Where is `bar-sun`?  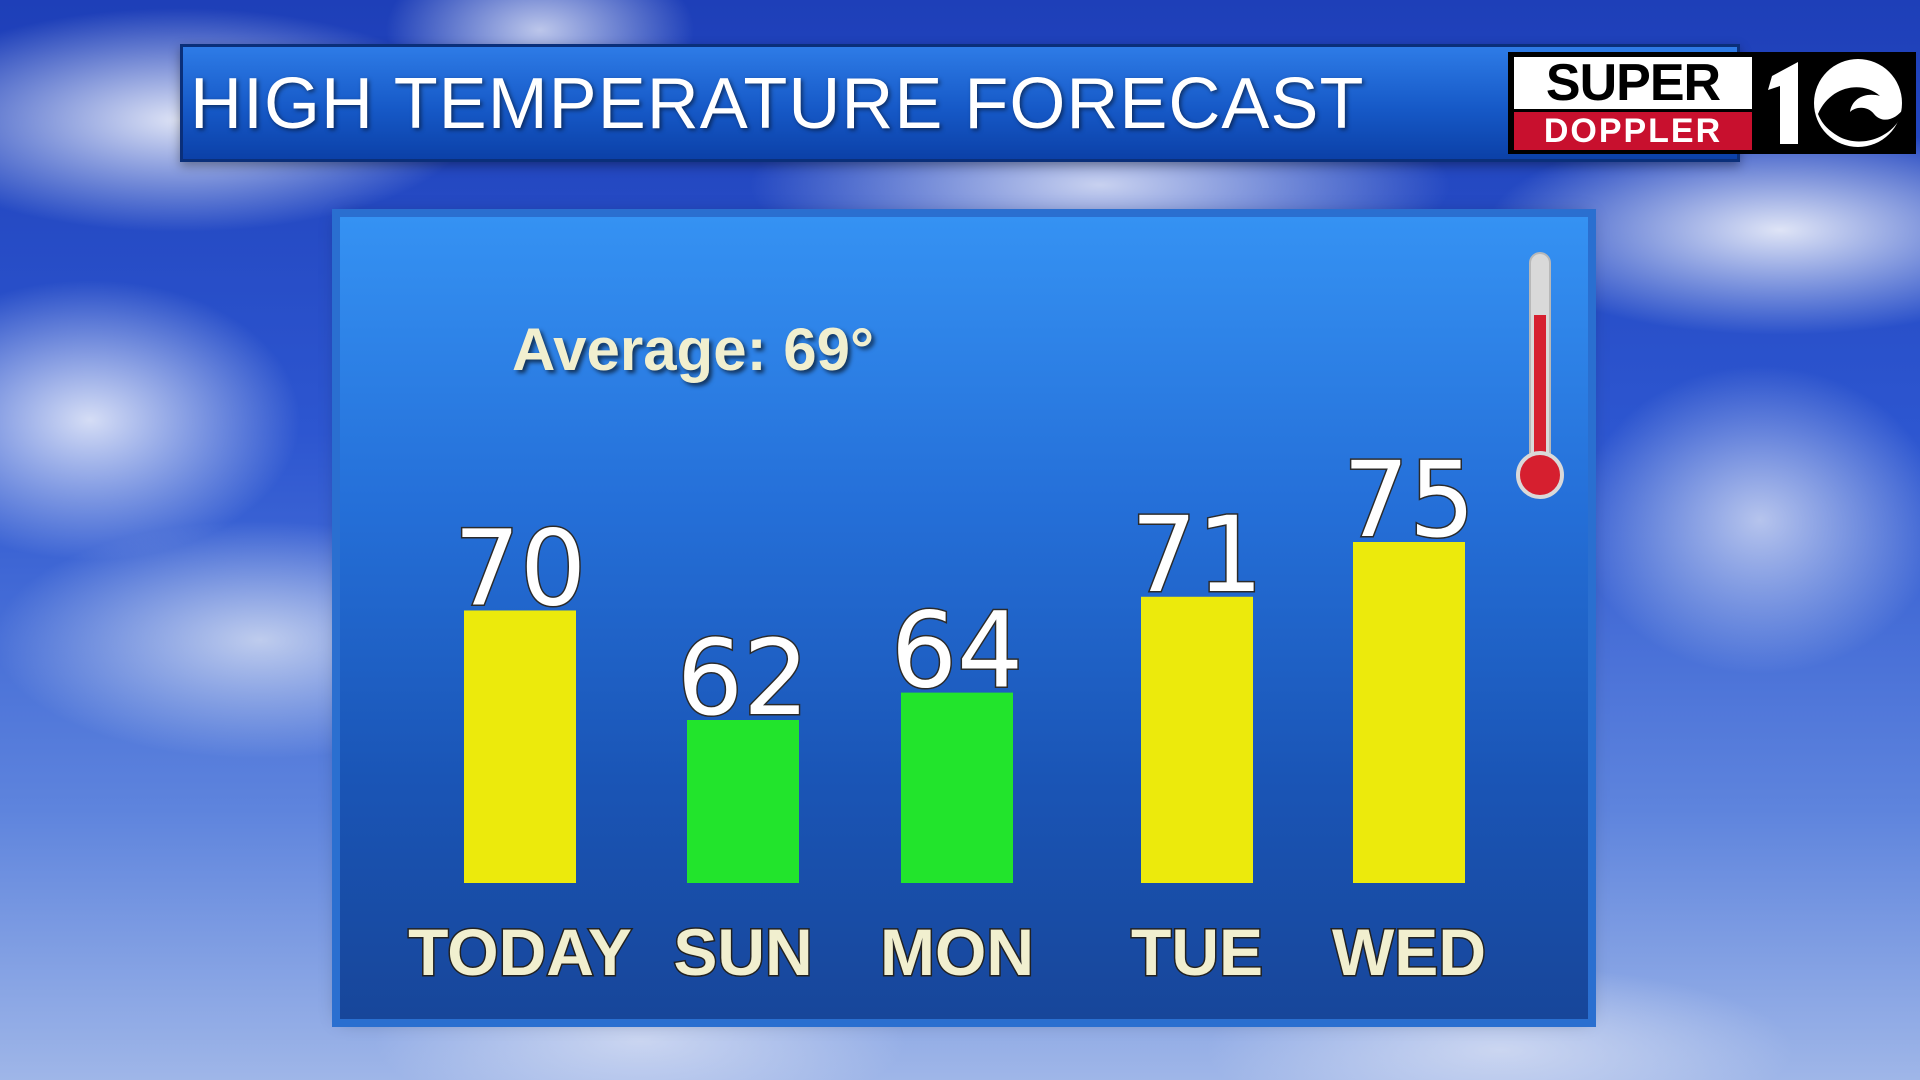
bar-sun is located at coordinates (743, 801).